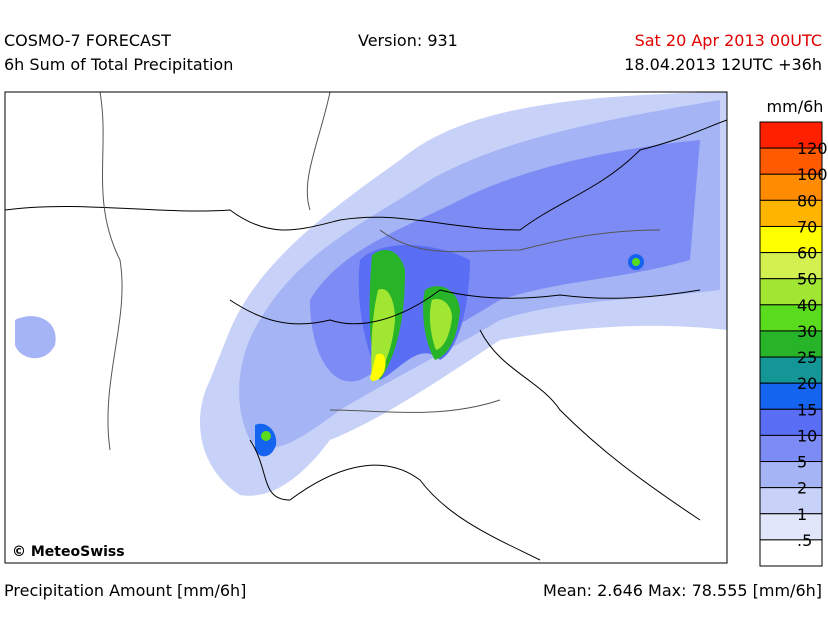  Describe the element at coordinates (795, 106) in the screenshot. I see `legend-unit: mm/6h` at that location.